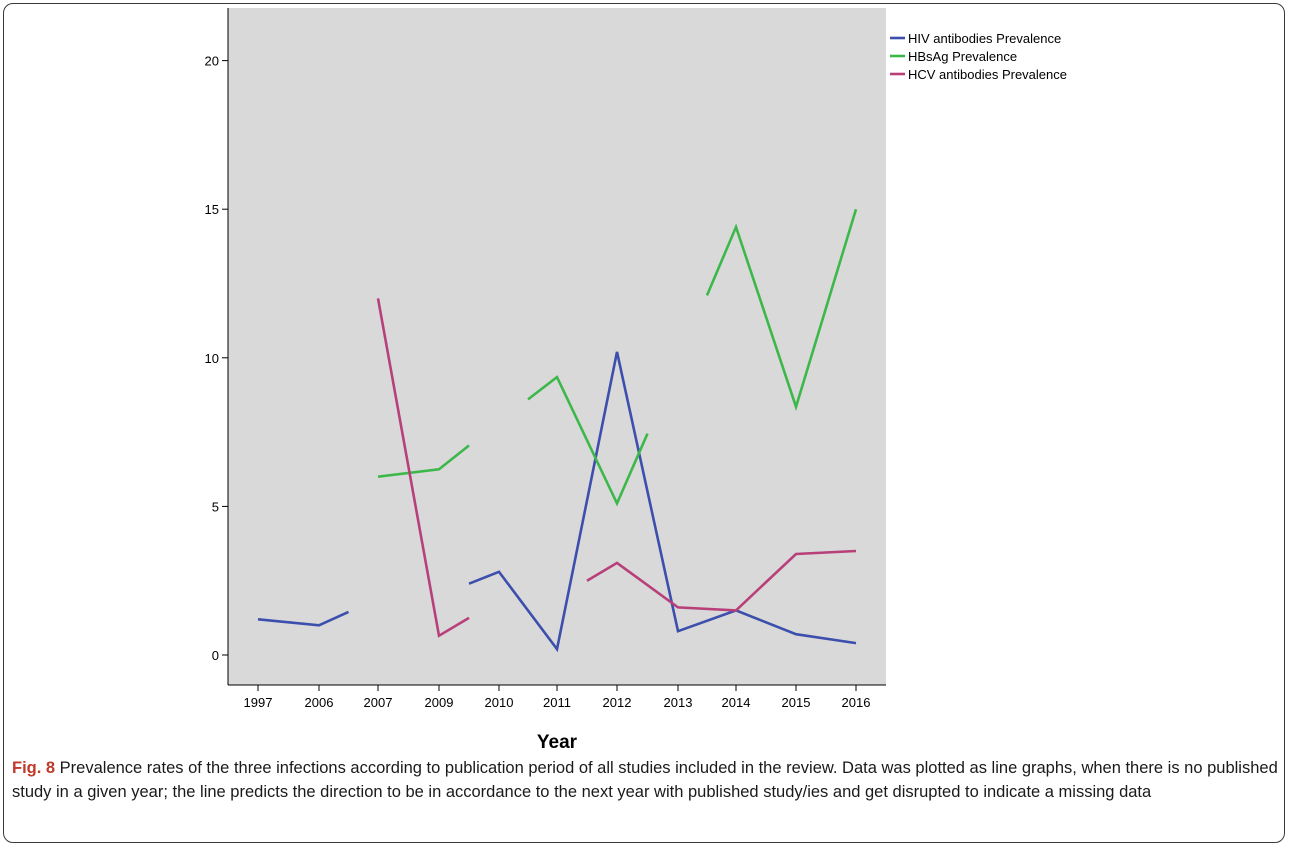 The width and height of the screenshot is (1290, 848). I want to click on figure-label: Fig. 8, so click(34, 768).